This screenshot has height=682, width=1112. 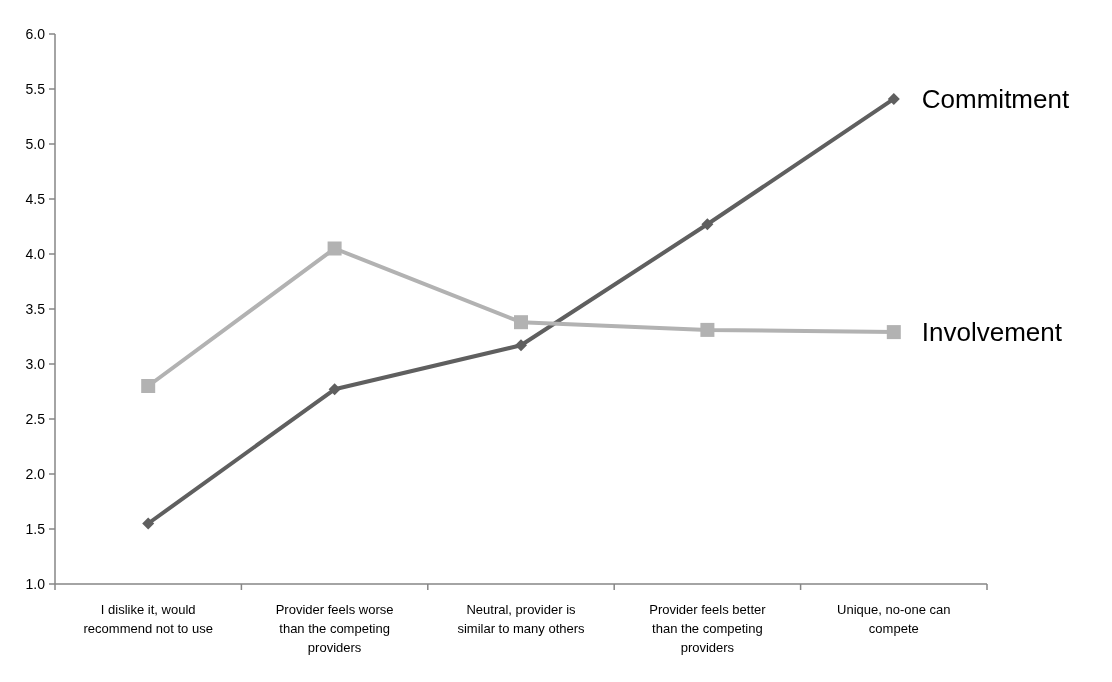 What do you see at coordinates (708, 628) in the screenshot?
I see `x-tick-label: Provider feels better than the competing providers` at bounding box center [708, 628].